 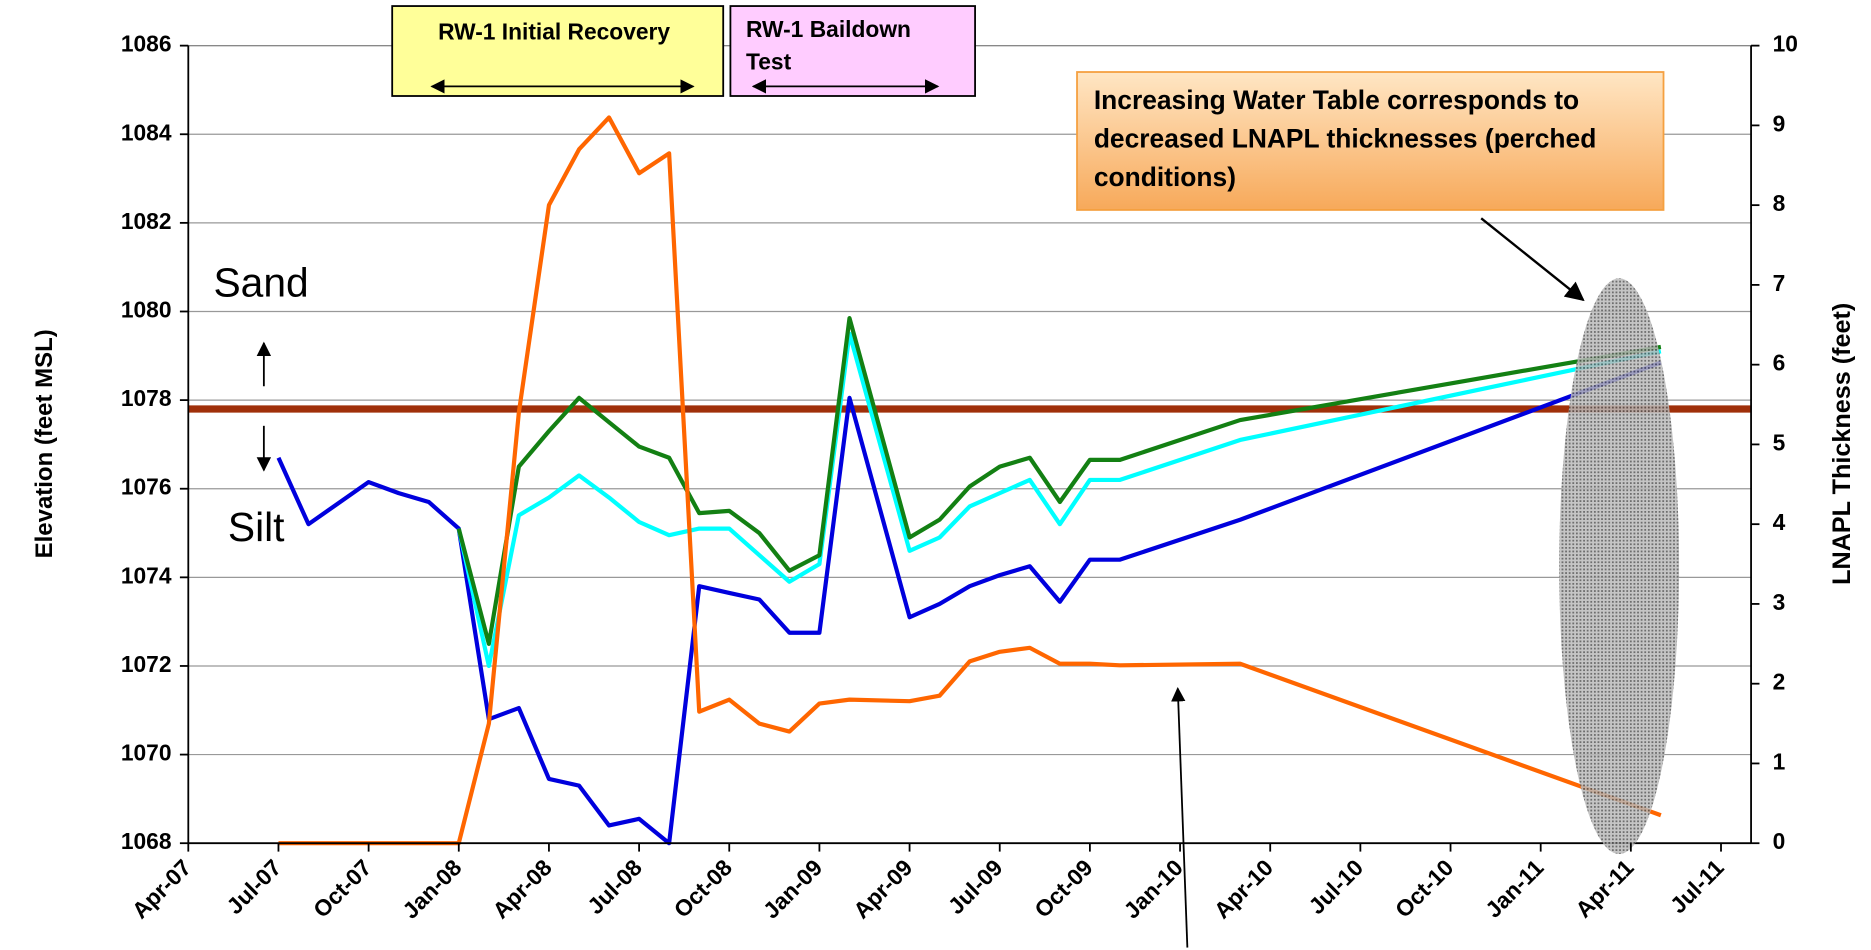 What do you see at coordinates (792, 888) in the screenshot?
I see `x-tick-label: Jan-09` at bounding box center [792, 888].